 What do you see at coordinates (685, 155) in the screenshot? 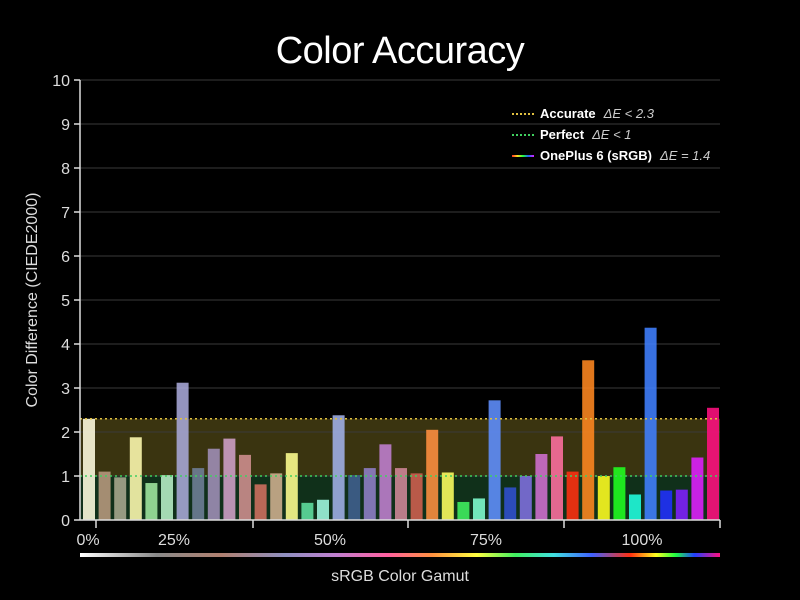
I see `legend-value-series: ΔE = 1.4` at bounding box center [685, 155].